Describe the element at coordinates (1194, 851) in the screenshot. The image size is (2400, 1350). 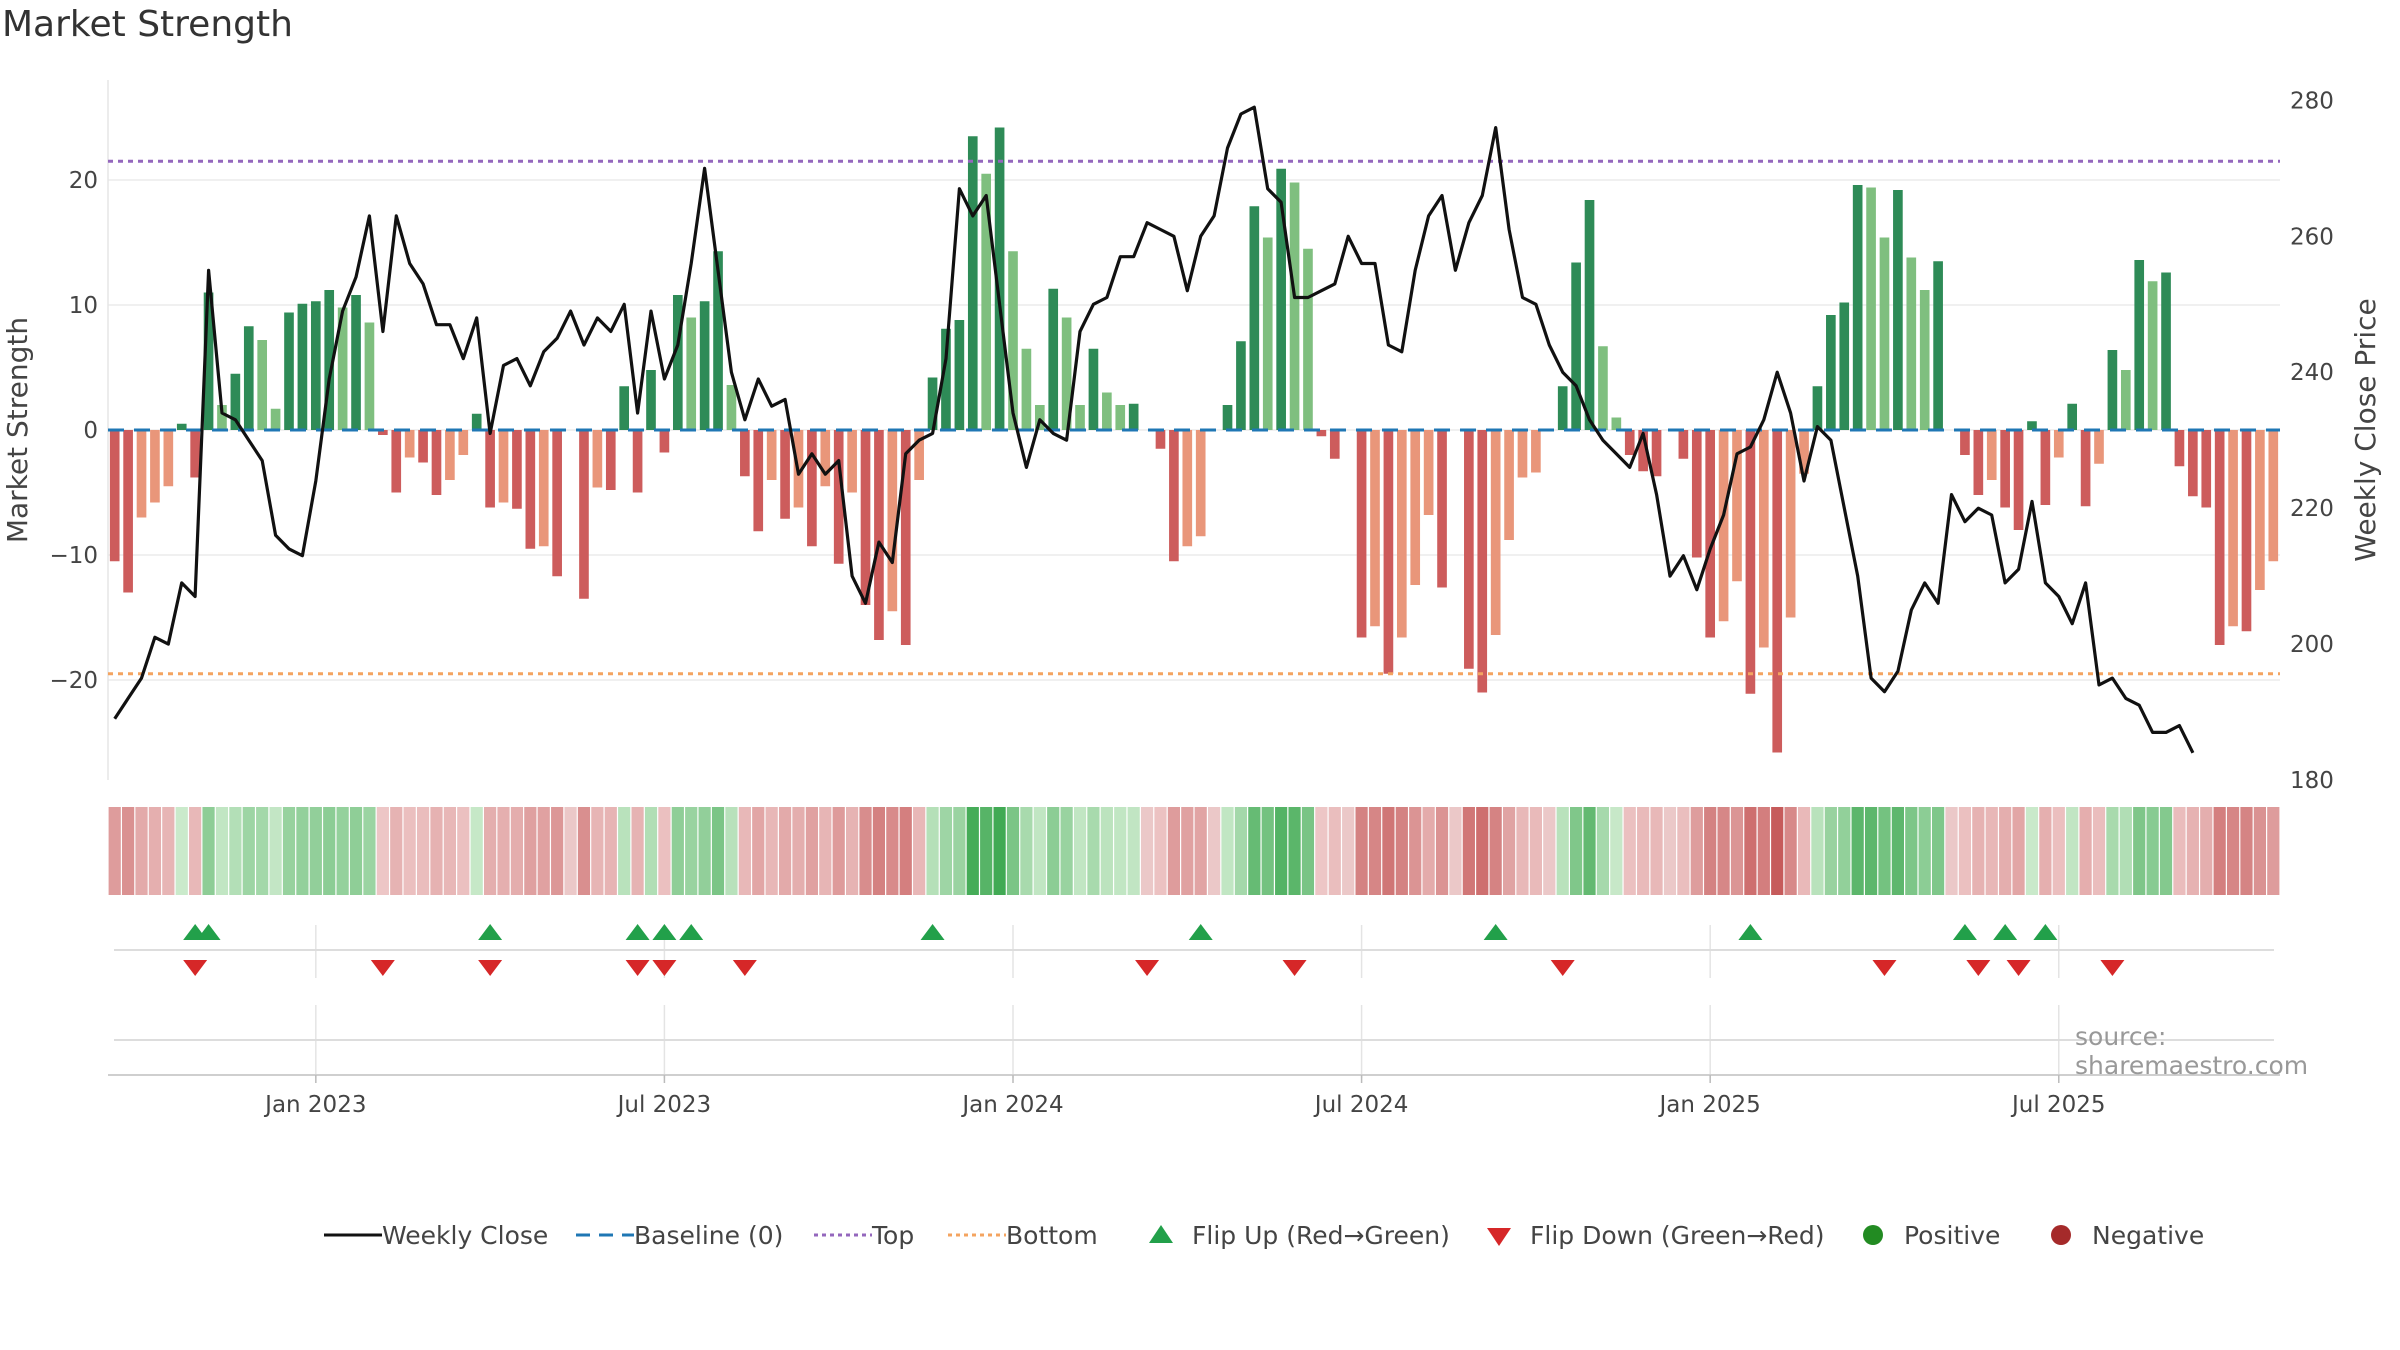
I see `strength-heat-strip` at that location.